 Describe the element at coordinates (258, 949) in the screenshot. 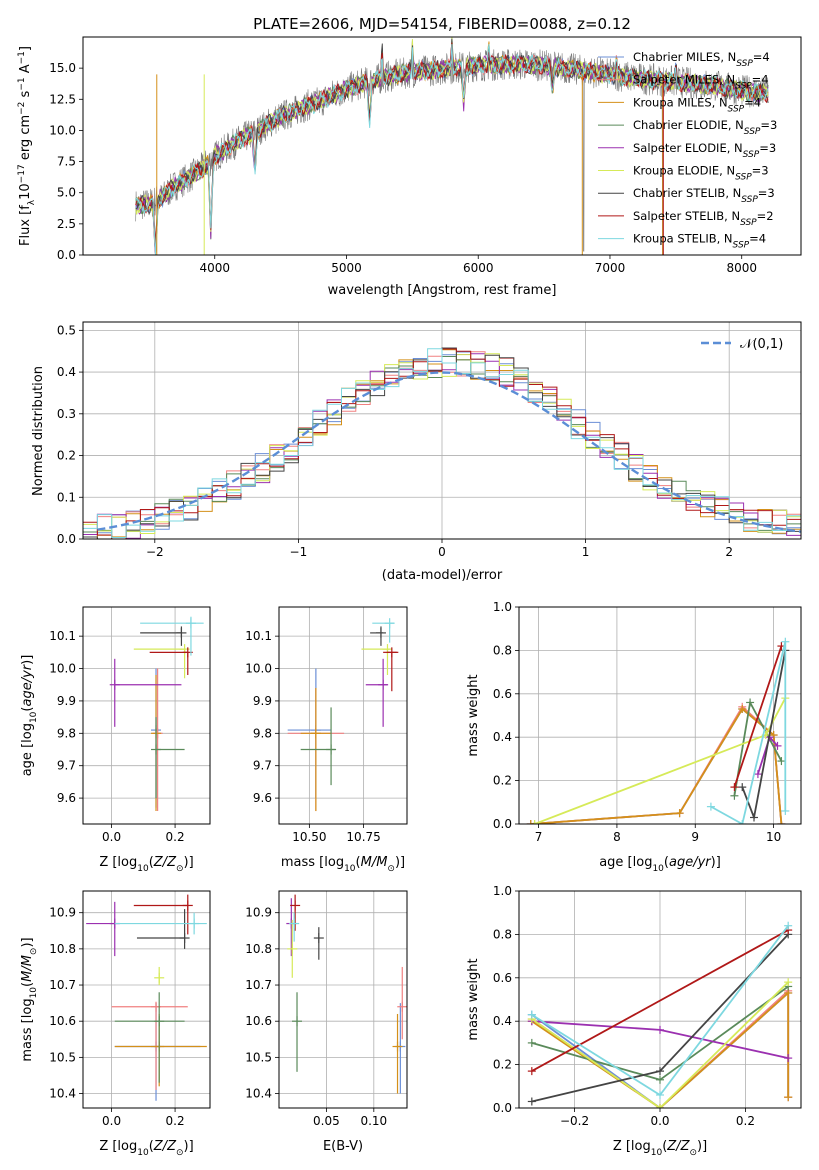

I see `tick-label-y: 10.8` at that location.